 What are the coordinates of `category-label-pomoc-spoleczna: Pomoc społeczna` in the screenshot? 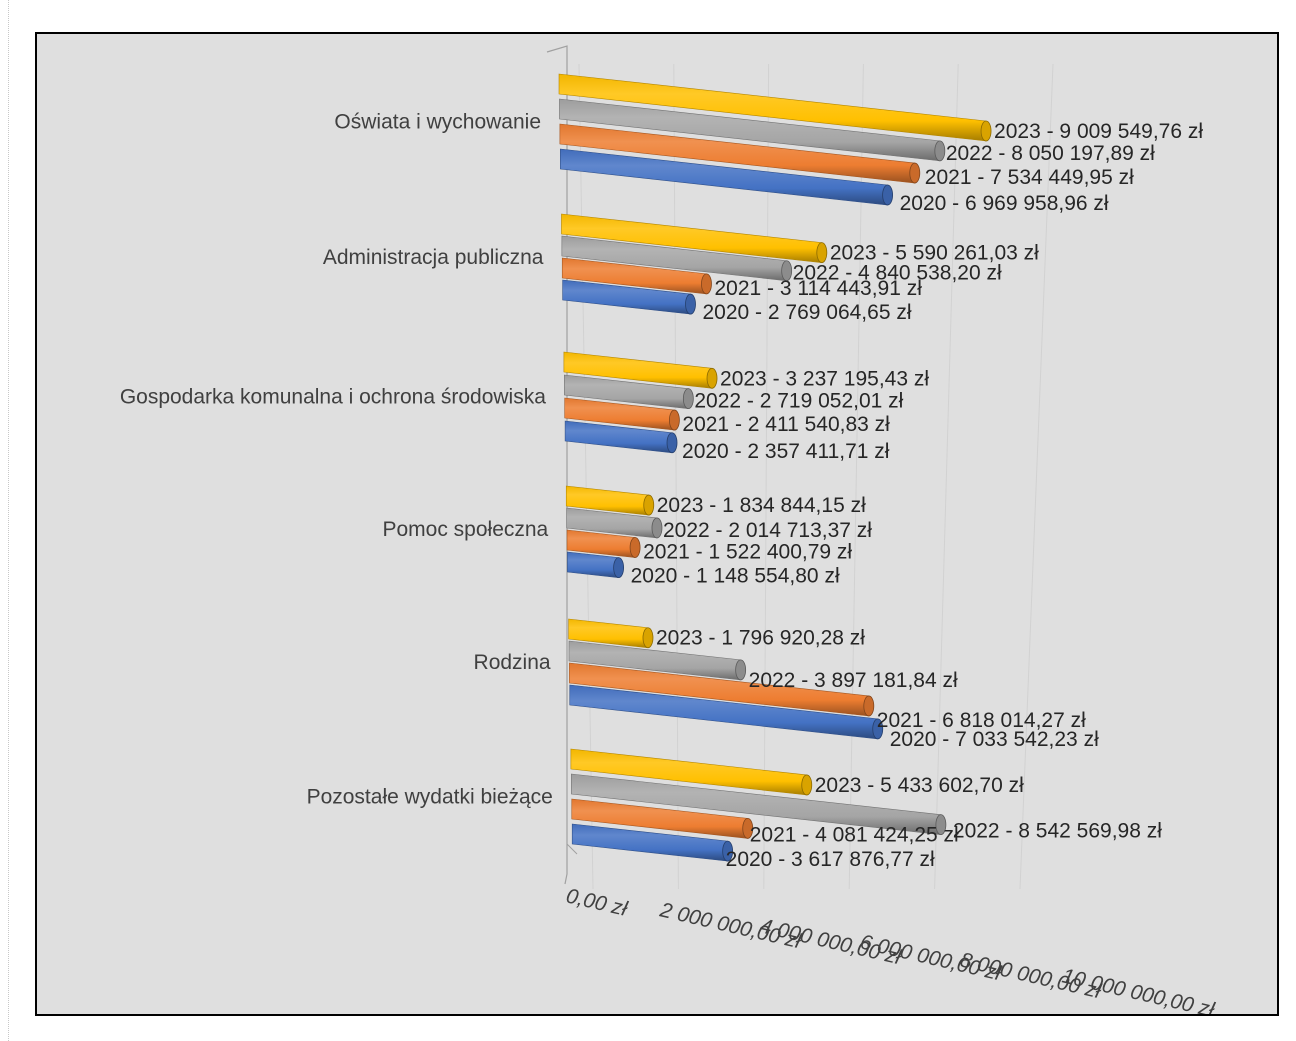 It's located at (465, 529).